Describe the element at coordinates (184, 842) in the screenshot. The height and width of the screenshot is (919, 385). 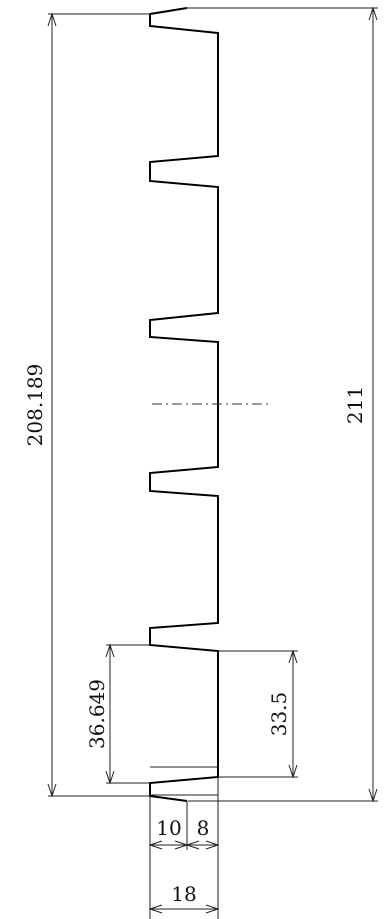
I see `dimension-10-8: 10 8` at that location.